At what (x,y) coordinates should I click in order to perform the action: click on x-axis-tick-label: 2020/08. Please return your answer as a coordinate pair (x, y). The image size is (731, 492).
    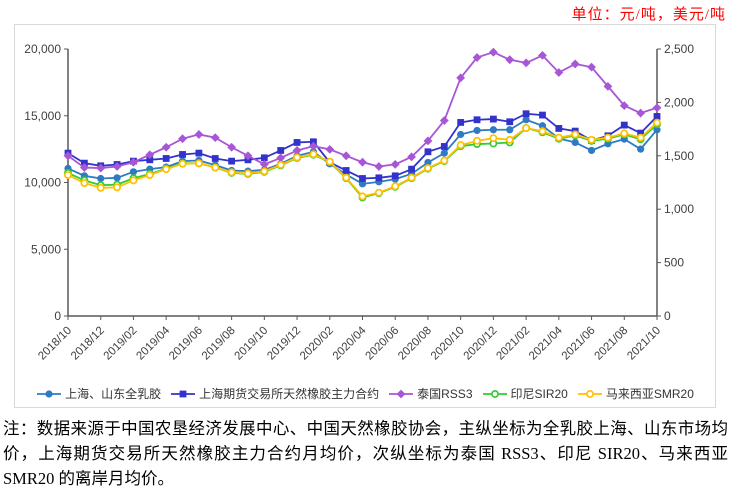
    Looking at the image, I should click on (415, 344).